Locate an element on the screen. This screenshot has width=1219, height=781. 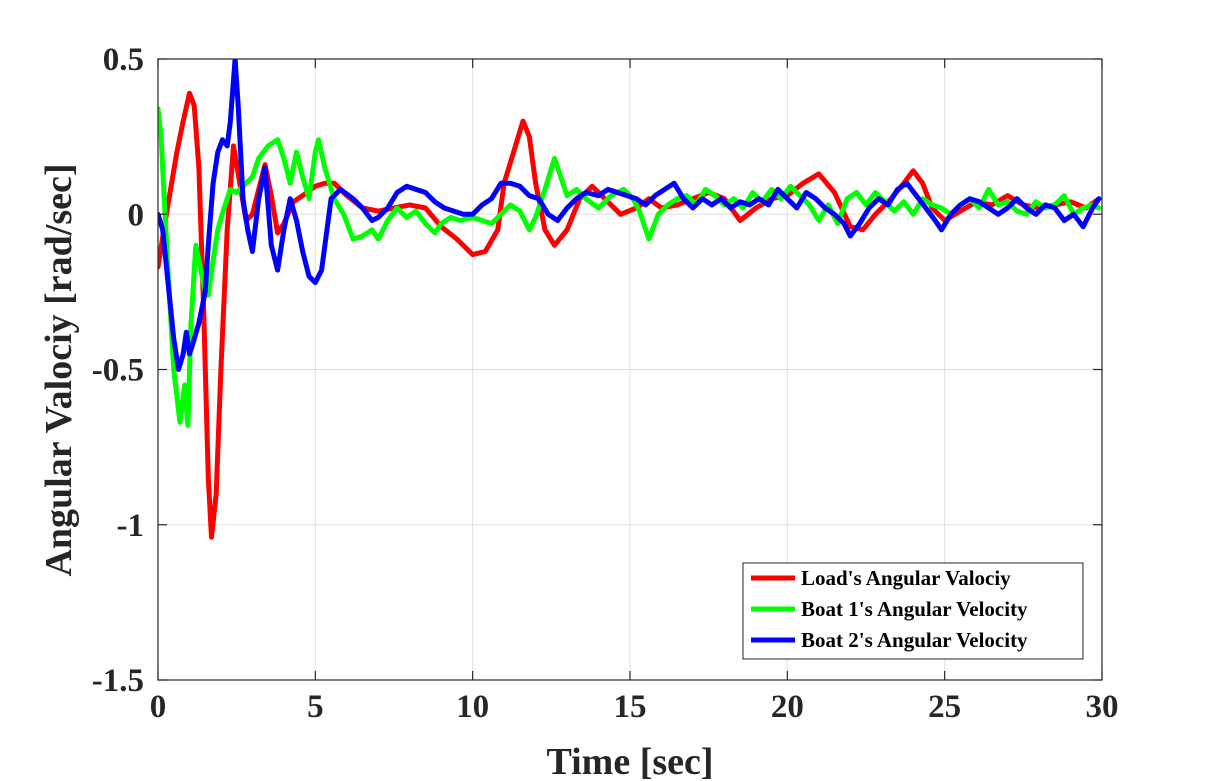
y-tick-label: -0.5 is located at coordinates (118, 371).